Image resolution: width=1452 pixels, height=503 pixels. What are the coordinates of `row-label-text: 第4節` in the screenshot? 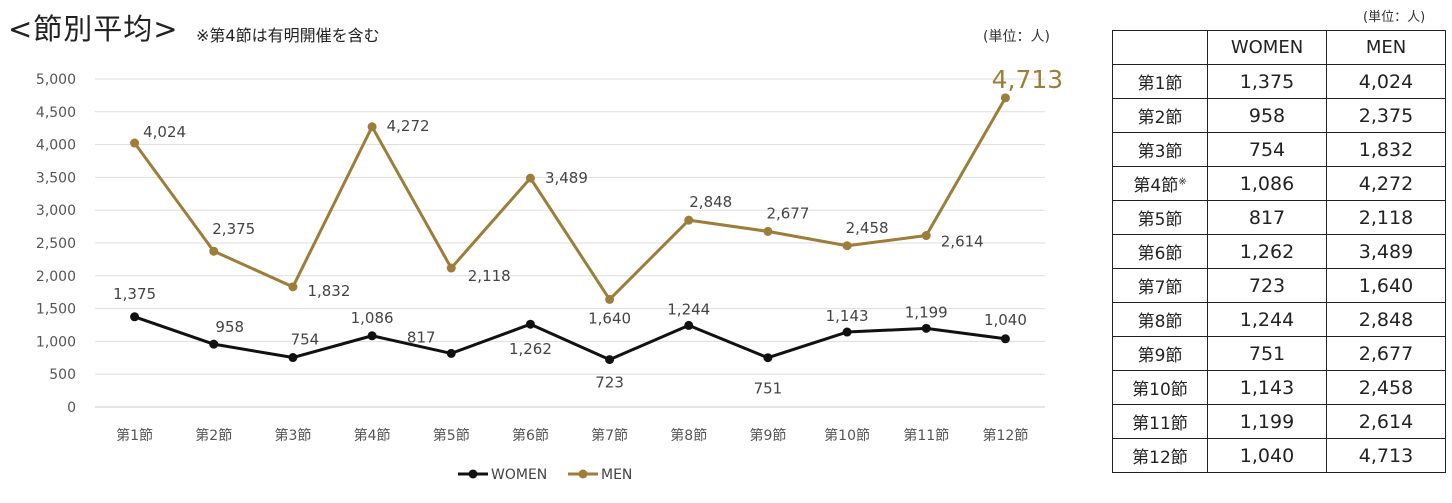 It's located at (1156, 186).